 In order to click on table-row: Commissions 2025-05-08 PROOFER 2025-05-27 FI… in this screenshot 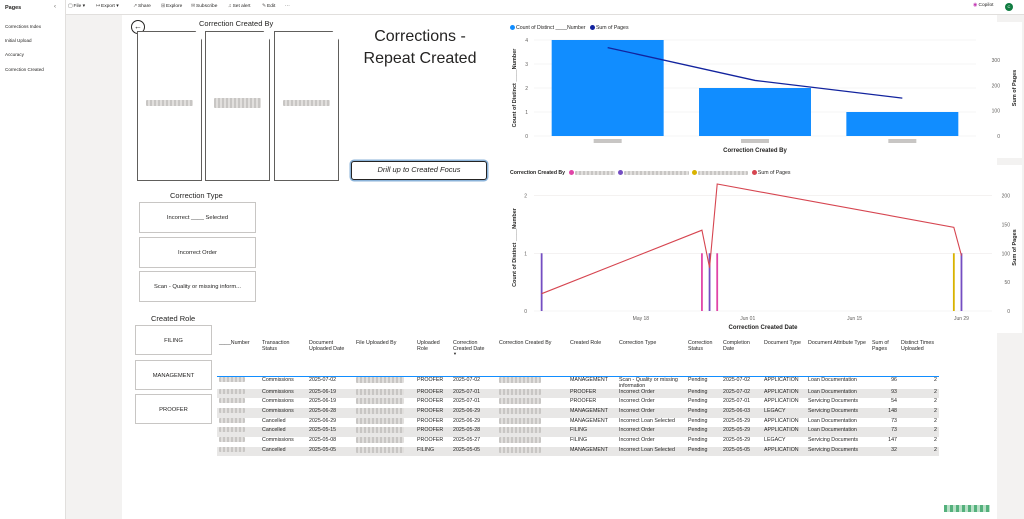, I will do `click(578, 441)`.